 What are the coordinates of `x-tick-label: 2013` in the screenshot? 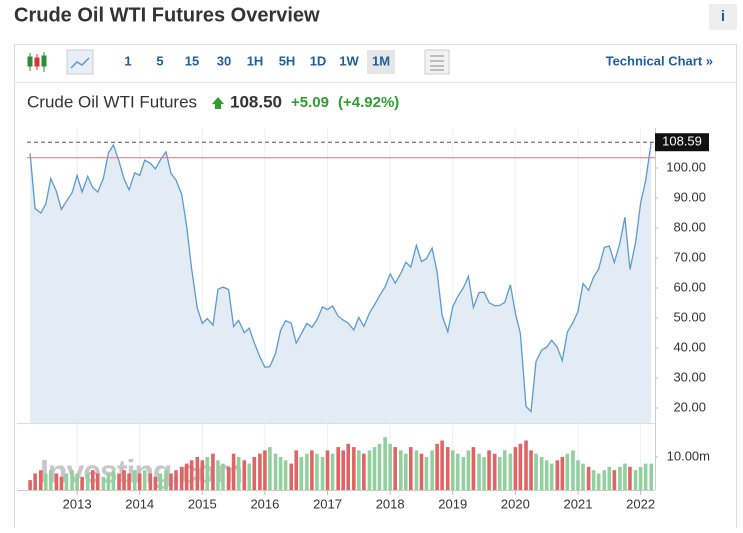 It's located at (77, 503).